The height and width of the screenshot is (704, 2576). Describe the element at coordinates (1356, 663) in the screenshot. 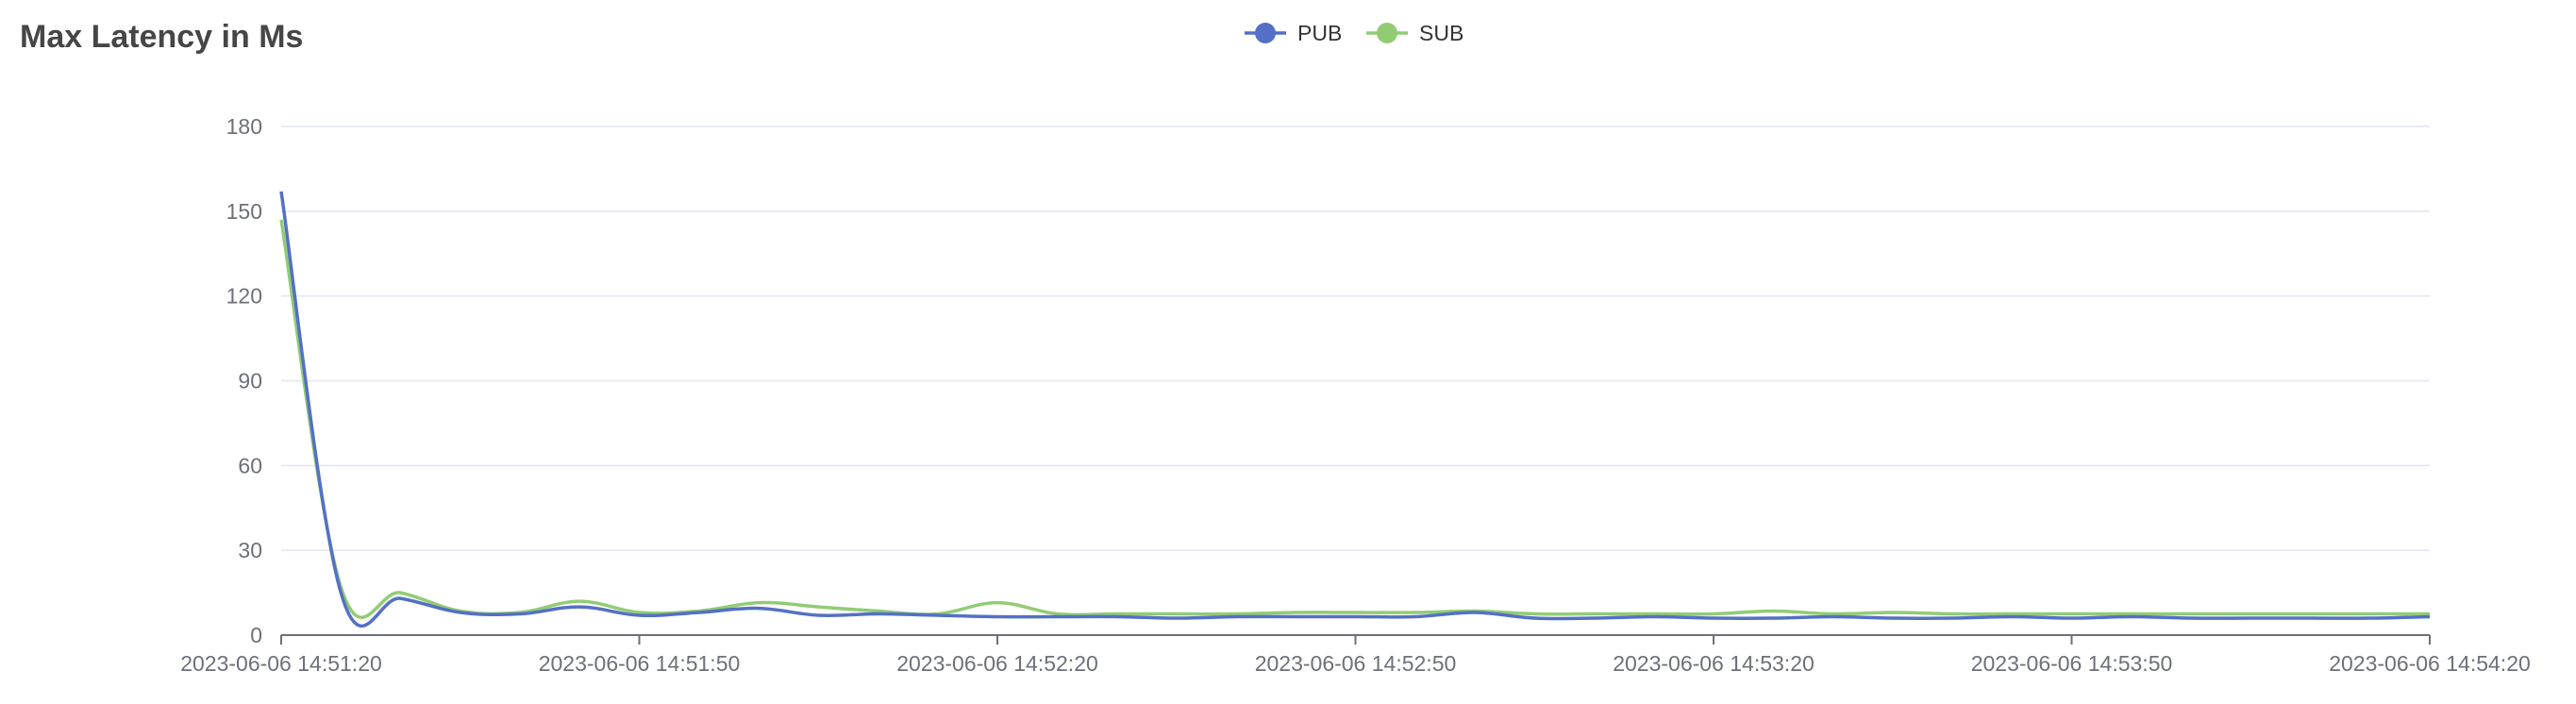

I see `x-tick-label: 2023-06-06 14:52:50` at that location.